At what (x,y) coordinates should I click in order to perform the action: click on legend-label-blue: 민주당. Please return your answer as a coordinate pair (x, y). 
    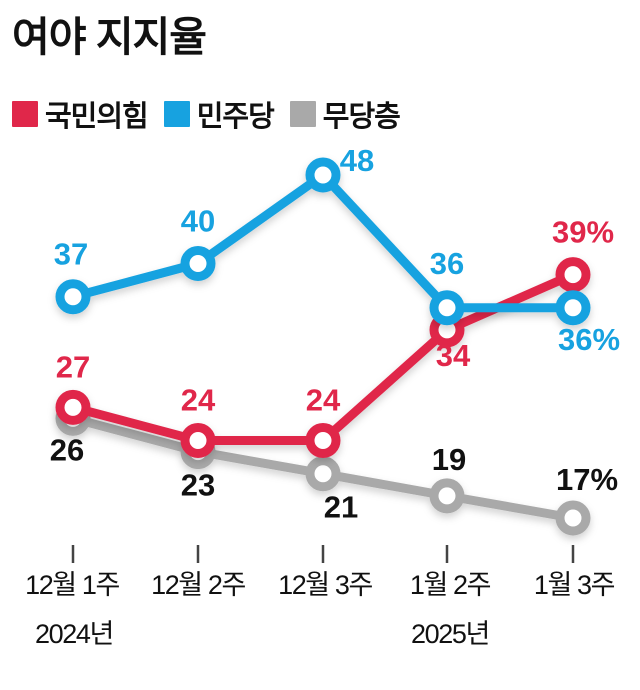
    Looking at the image, I should click on (235, 117).